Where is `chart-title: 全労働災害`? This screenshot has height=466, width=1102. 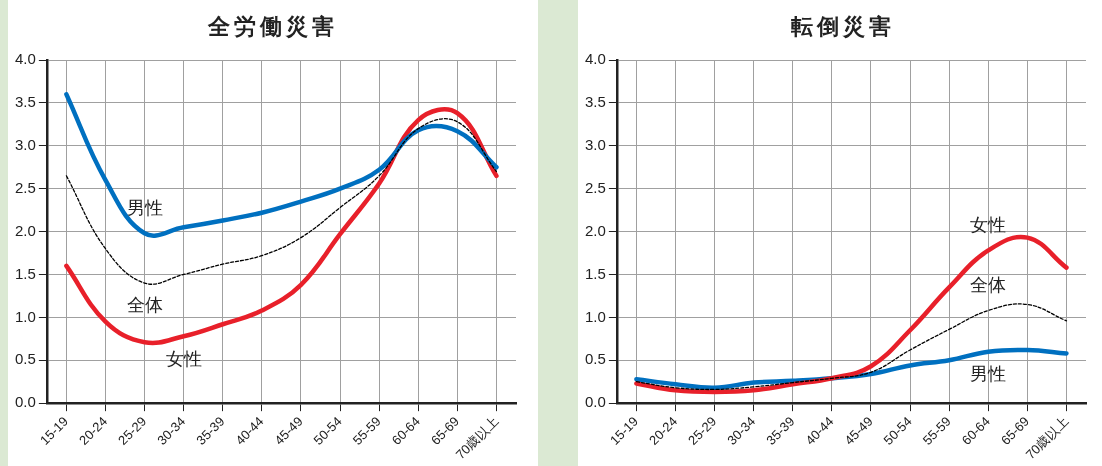
chart-title: 全労働災害 is located at coordinates (273, 27).